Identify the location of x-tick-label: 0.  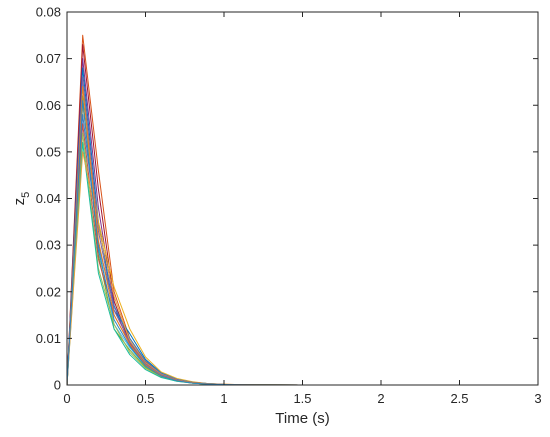
(66, 398).